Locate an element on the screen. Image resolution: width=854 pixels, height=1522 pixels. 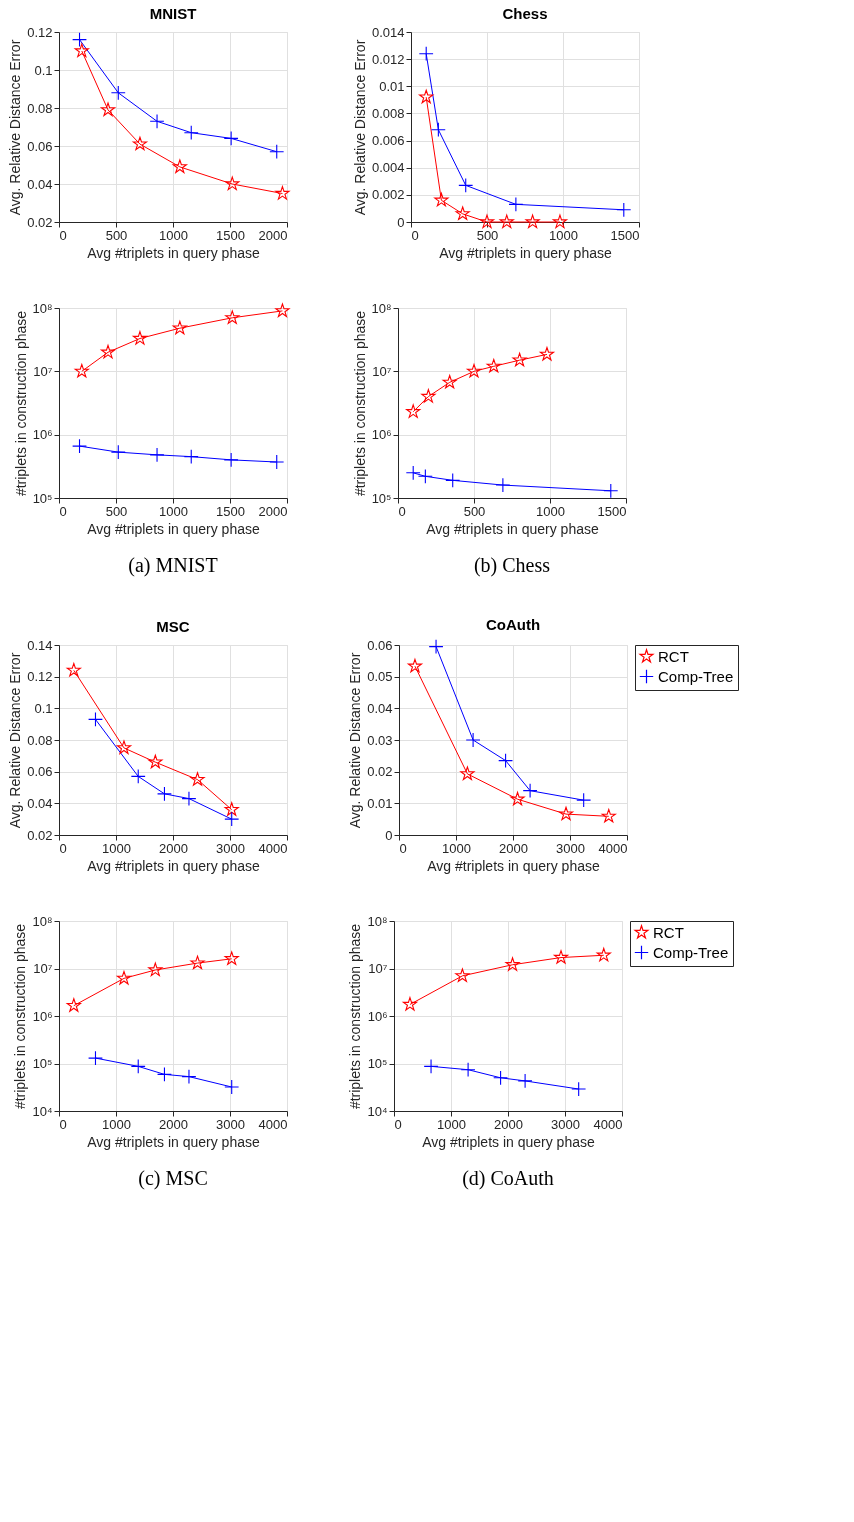
y-tick-label: 0.14 is located at coordinates (40, 645).